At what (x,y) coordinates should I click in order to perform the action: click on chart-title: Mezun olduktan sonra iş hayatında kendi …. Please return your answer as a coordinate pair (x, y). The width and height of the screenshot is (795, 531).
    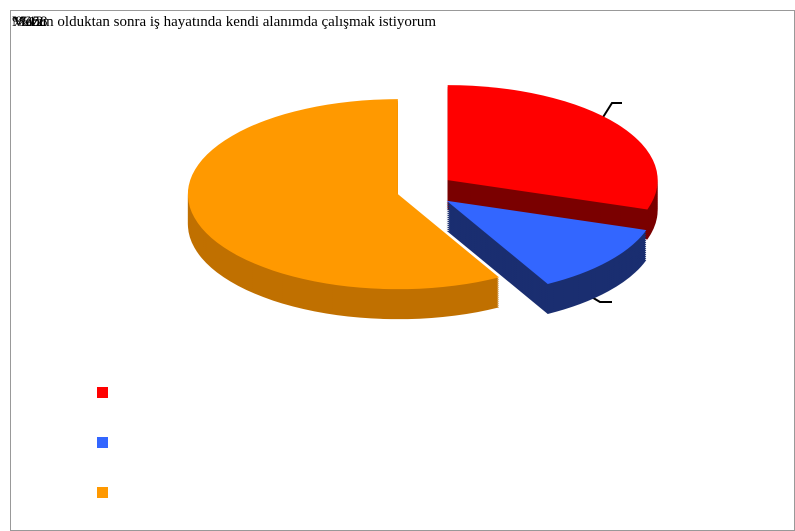
    Looking at the image, I should click on (224, 22).